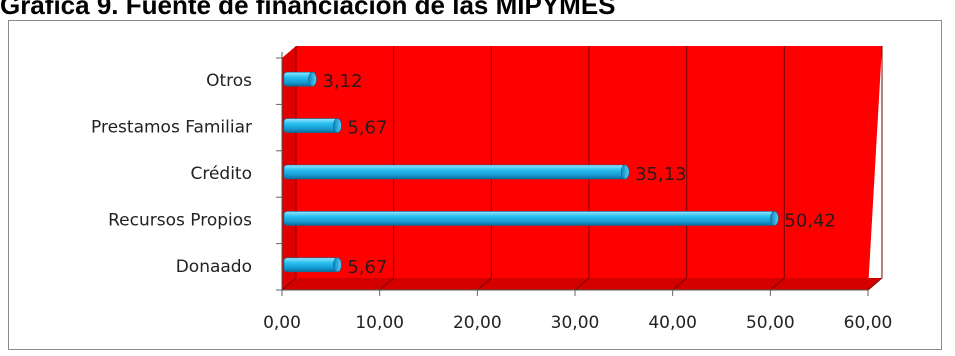  What do you see at coordinates (214, 267) in the screenshot?
I see `category-label: Donaado` at bounding box center [214, 267].